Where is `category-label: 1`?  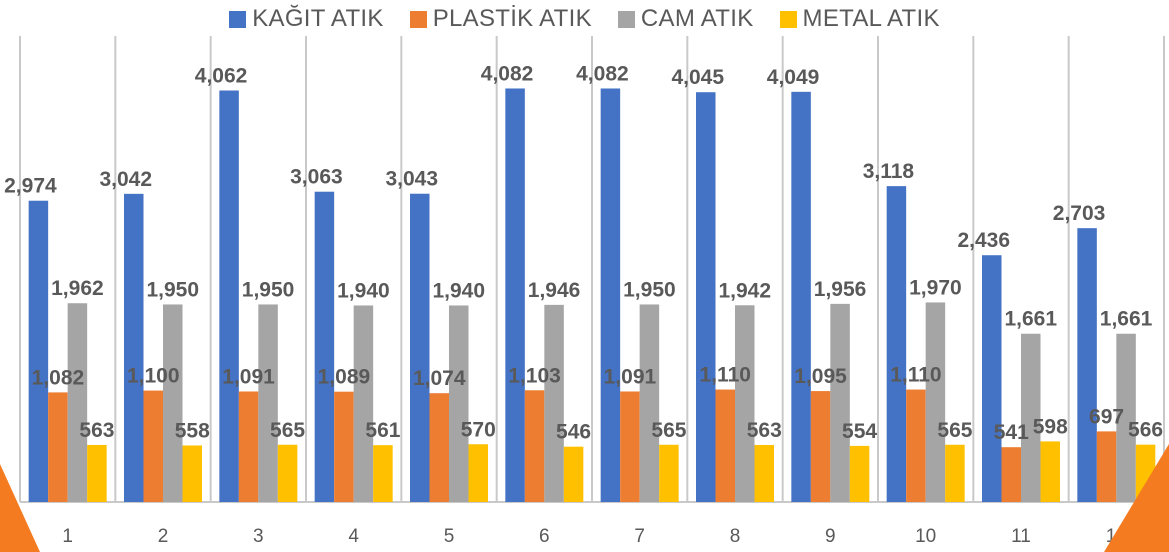
category-label: 1 is located at coordinates (67, 536).